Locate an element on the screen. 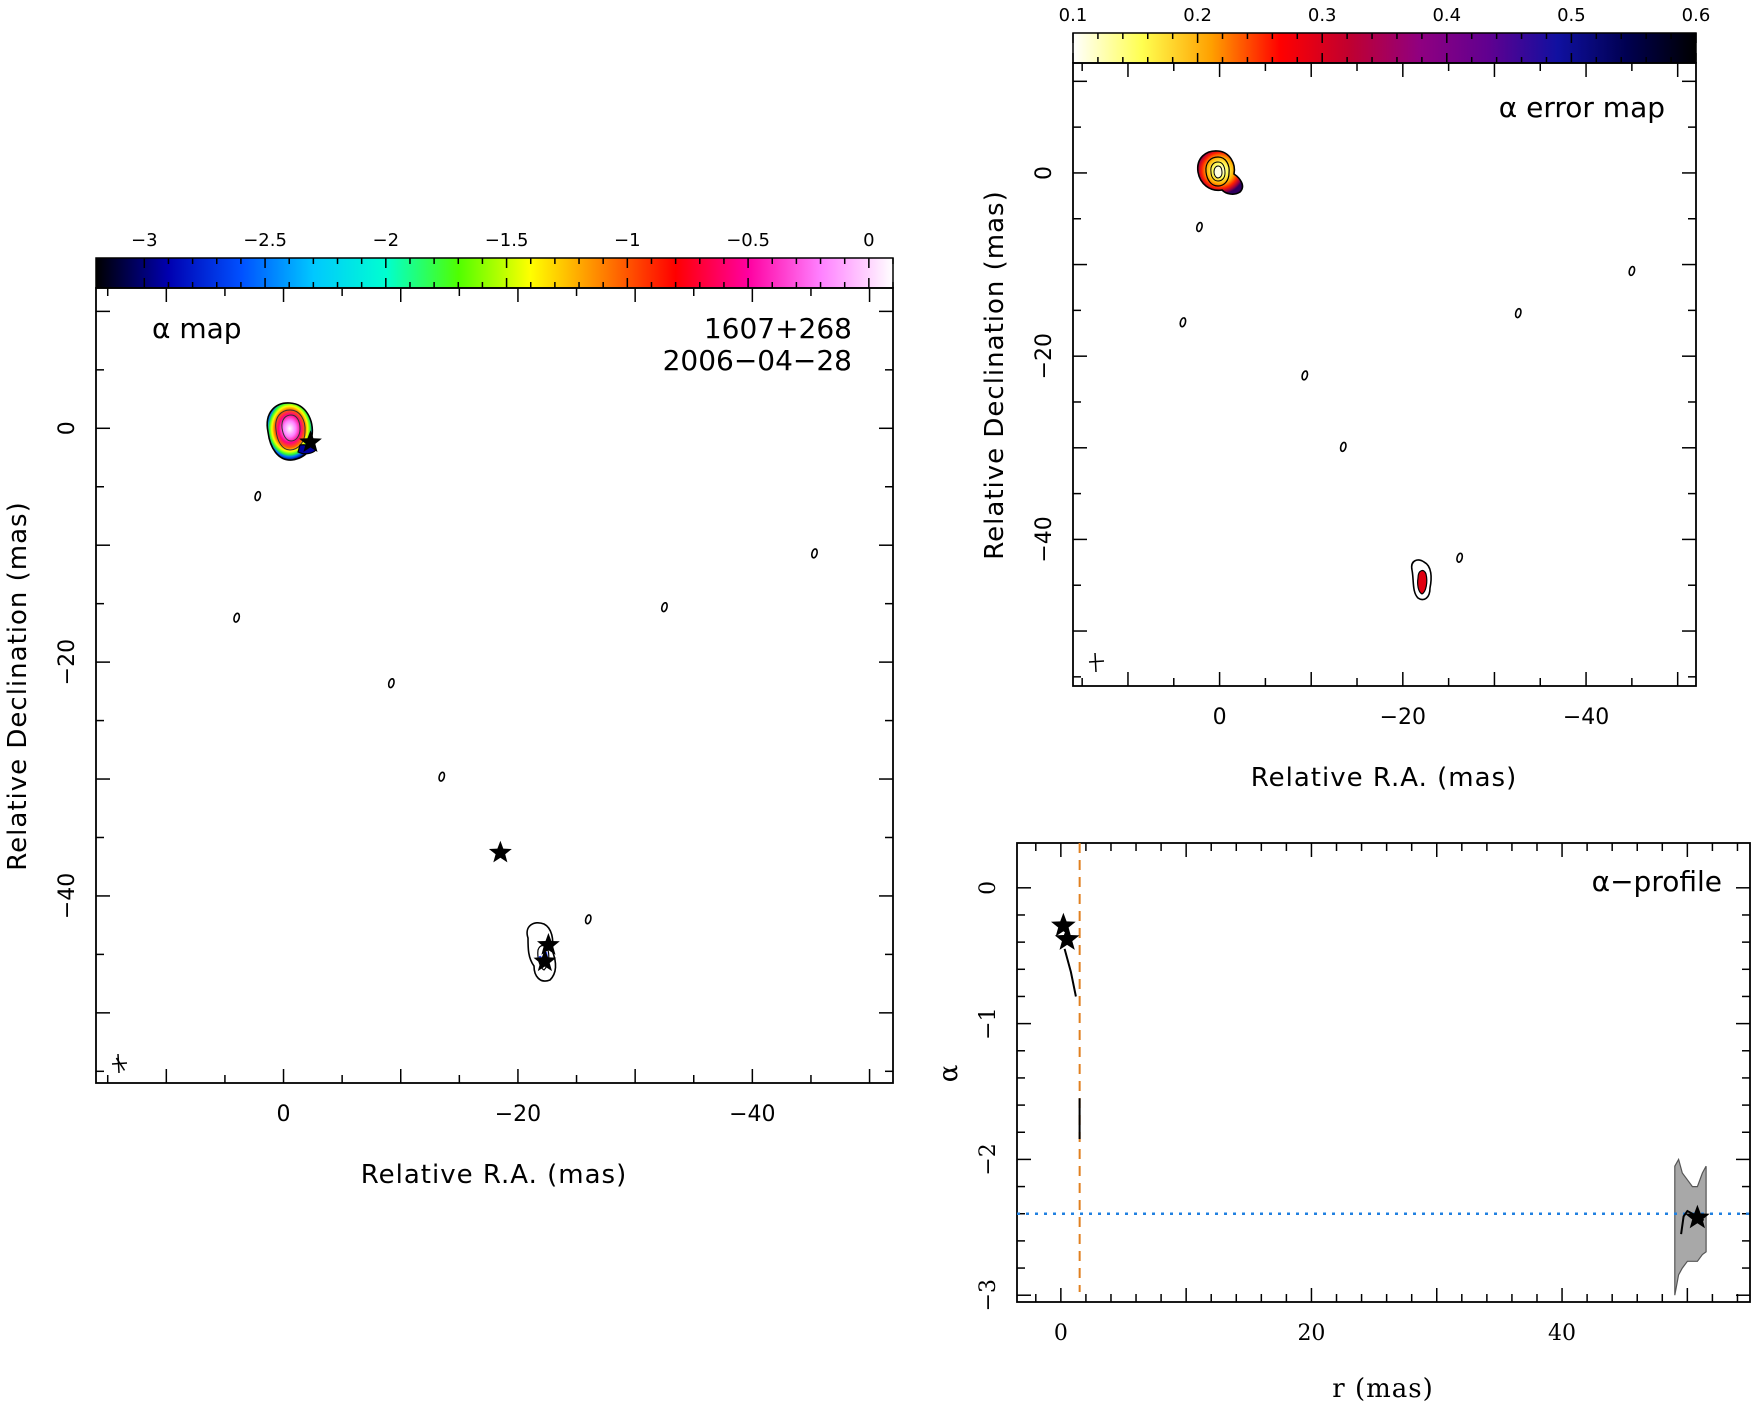  error-colorbar is located at coordinates (1384, 48).